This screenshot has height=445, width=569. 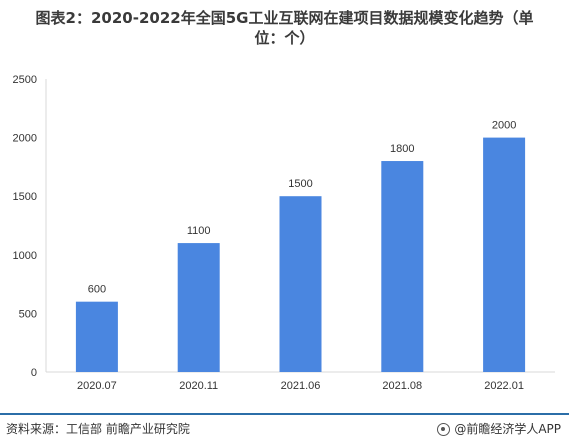 I want to click on bar-data-label: 1500, so click(x=300, y=184).